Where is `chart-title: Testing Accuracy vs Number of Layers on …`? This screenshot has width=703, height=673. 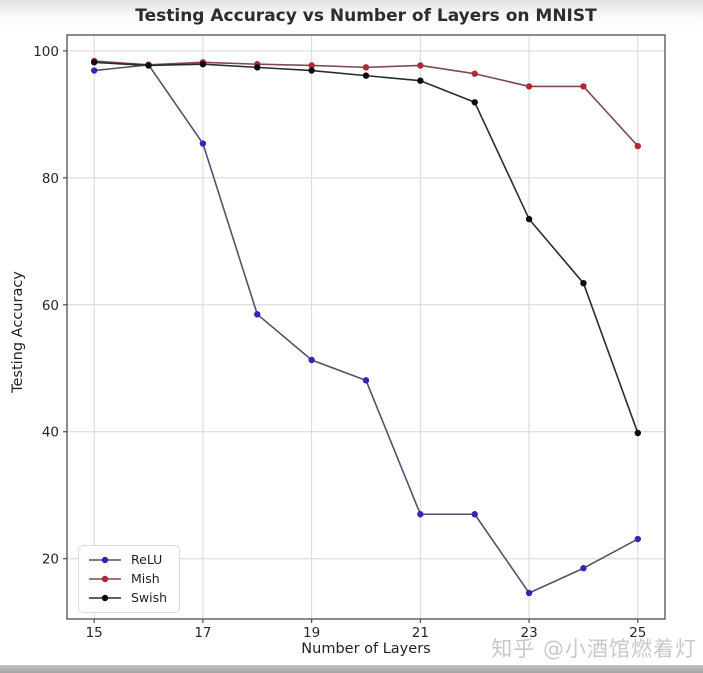
chart-title: Testing Accuracy vs Number of Layers on … is located at coordinates (366, 16).